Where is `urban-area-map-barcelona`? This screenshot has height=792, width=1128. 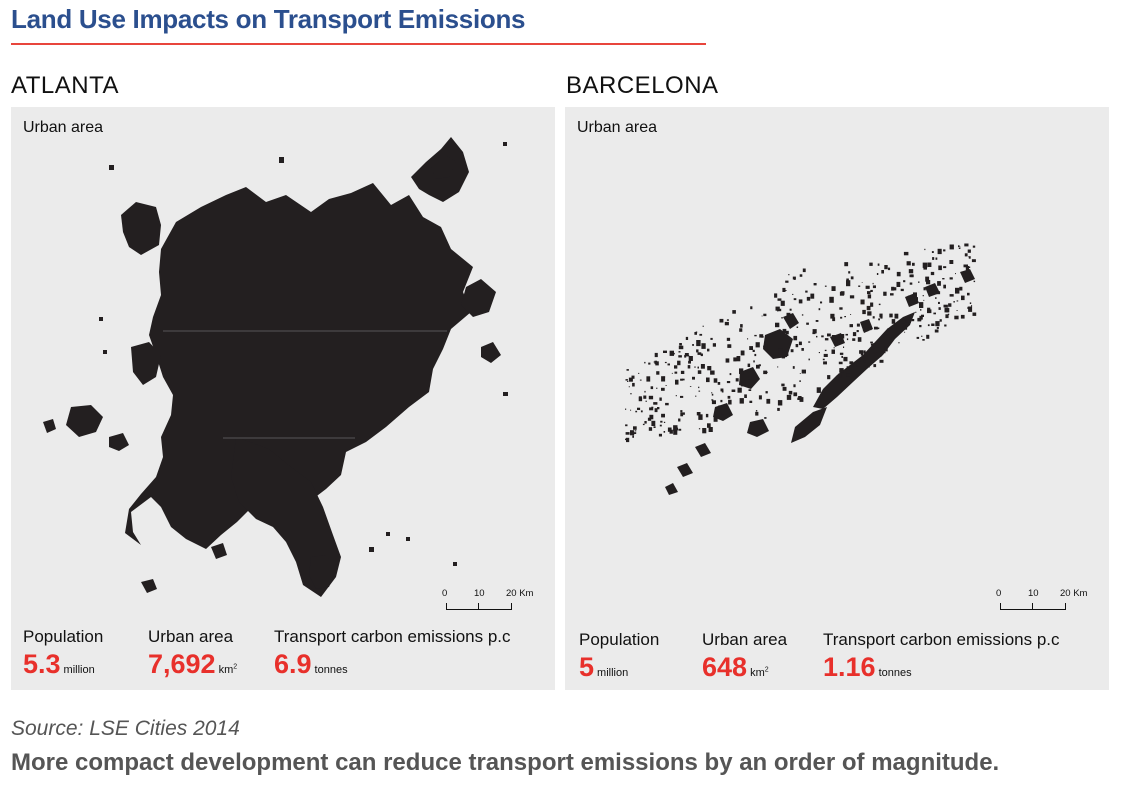 urban-area-map-barcelona is located at coordinates (801, 369).